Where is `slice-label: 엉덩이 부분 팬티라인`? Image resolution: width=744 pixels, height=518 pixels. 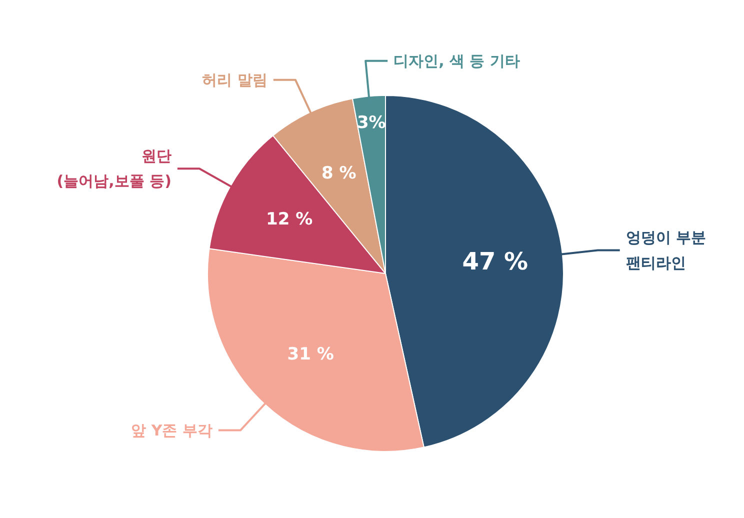
slice-label: 엉덩이 부분 팬티라인 is located at coordinates (666, 250).